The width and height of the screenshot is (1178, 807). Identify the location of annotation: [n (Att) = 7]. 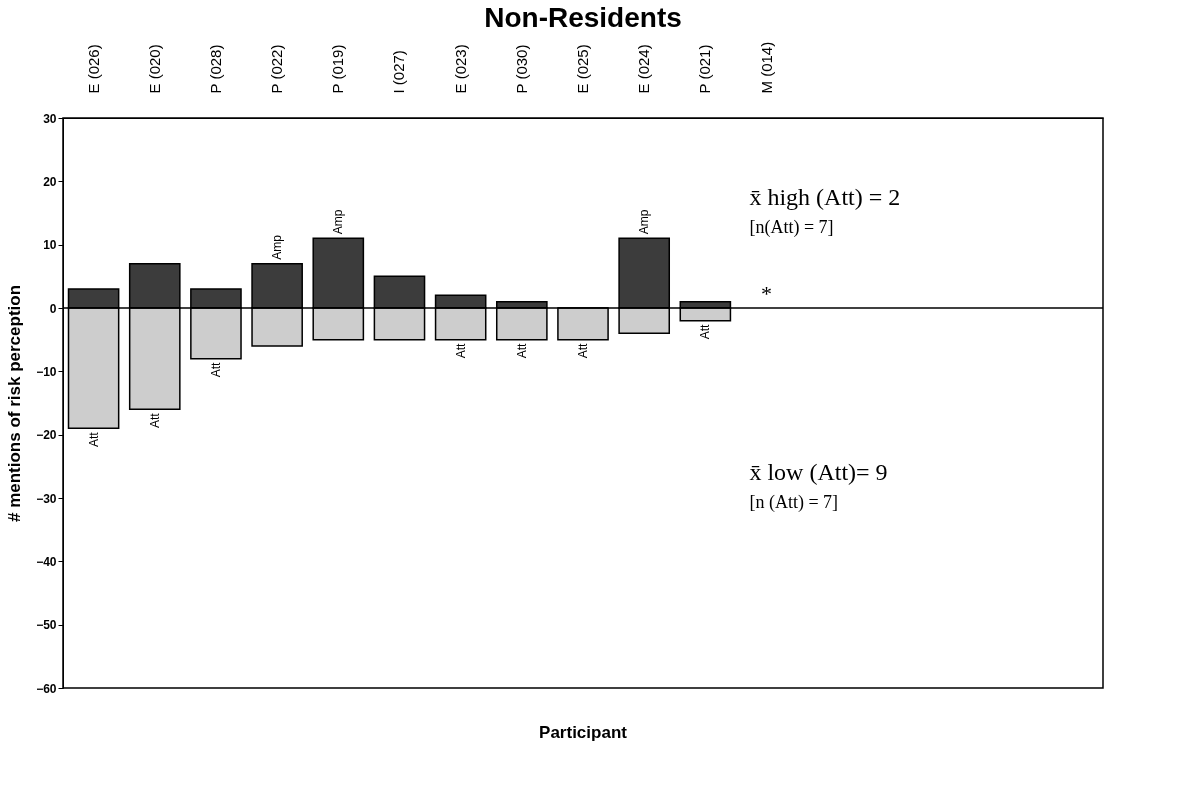
(794, 502).